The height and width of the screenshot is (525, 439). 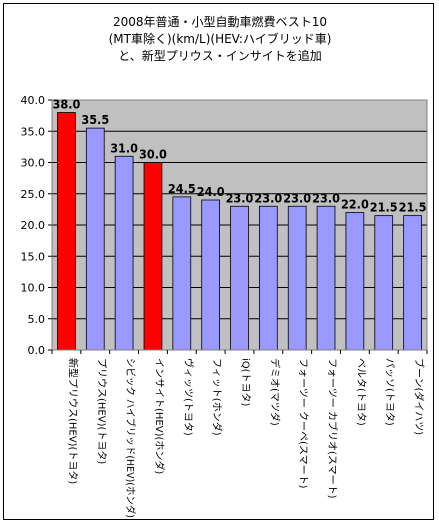 What do you see at coordinates (159, 416) in the screenshot?
I see `category-label-3: インサイト(HEV)(ホンダ)` at bounding box center [159, 416].